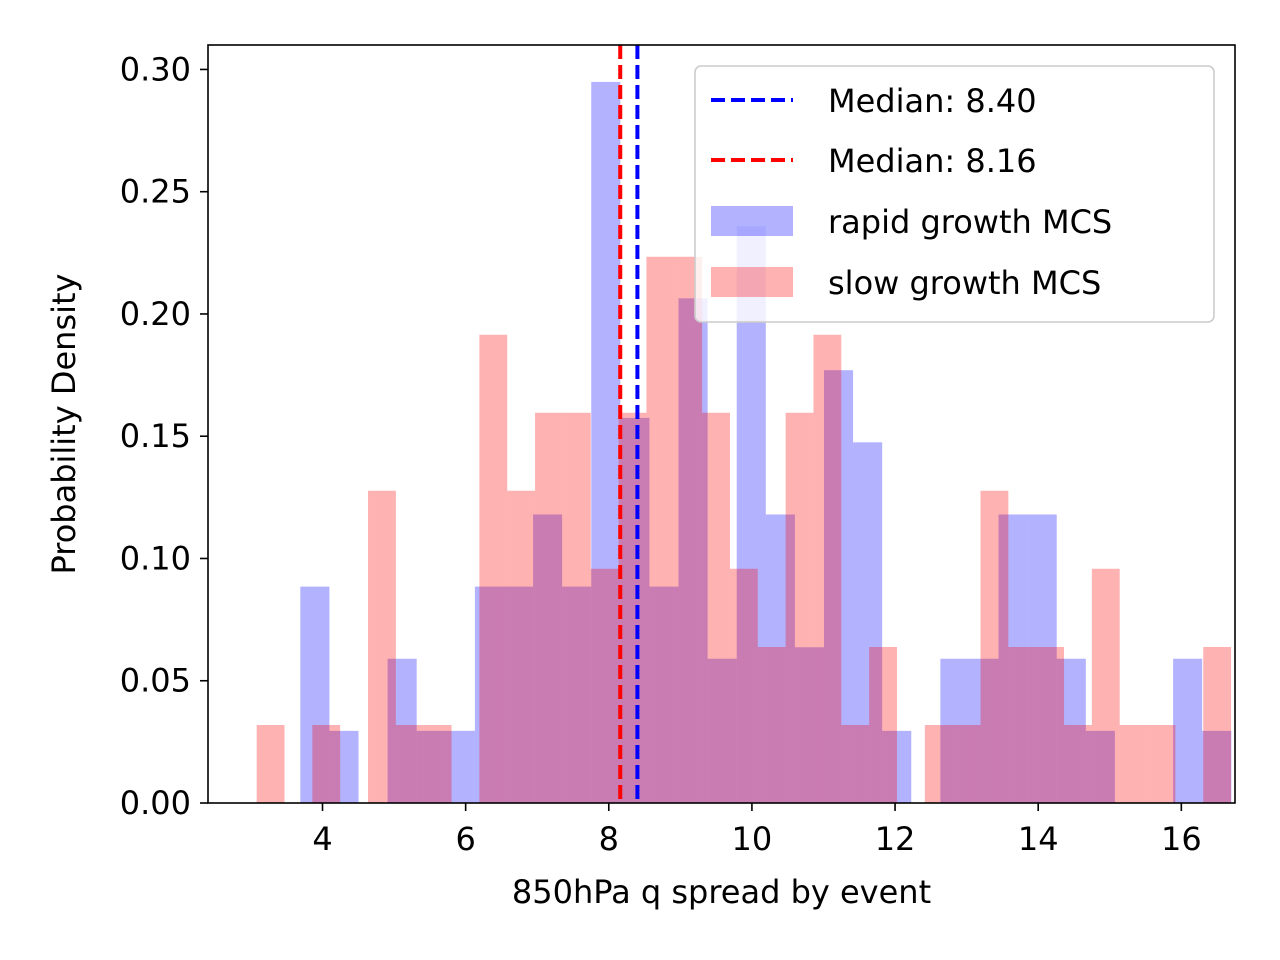 The height and width of the screenshot is (960, 1280). What do you see at coordinates (155, 192) in the screenshot?
I see `y-tick-label: 0.25` at bounding box center [155, 192].